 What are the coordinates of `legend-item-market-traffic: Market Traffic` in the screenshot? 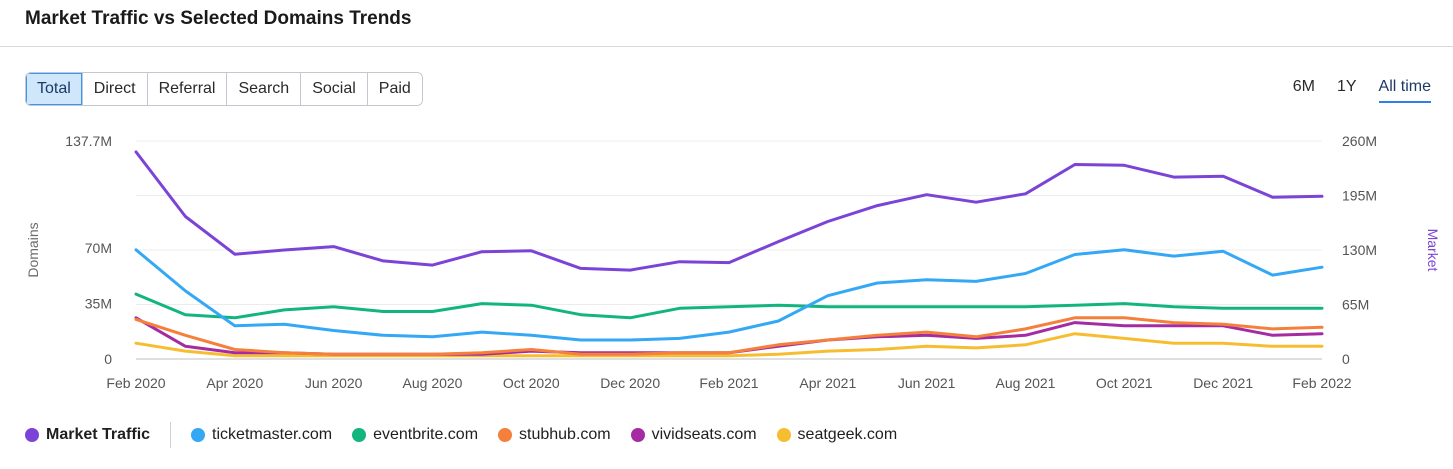 It's located at (87, 435).